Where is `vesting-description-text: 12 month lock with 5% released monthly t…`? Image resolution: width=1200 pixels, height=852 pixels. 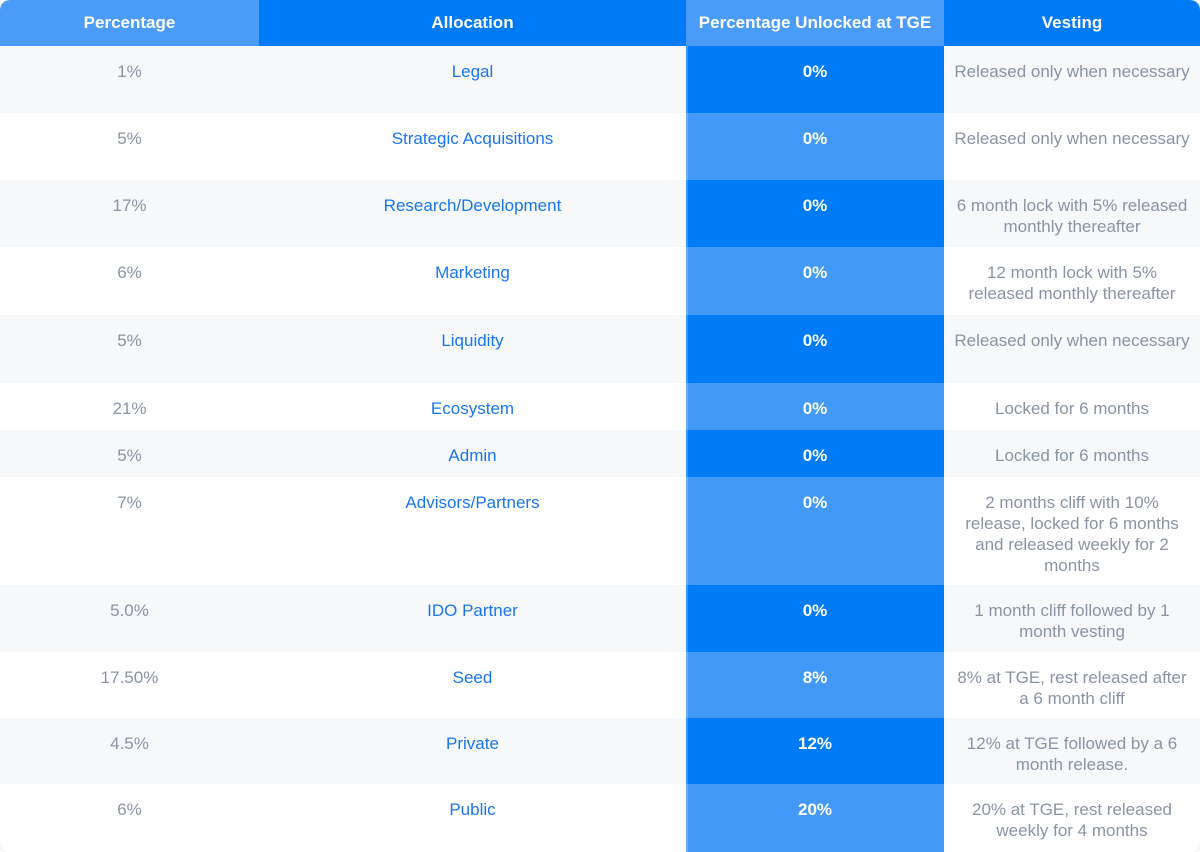 vesting-description-text: 12 month lock with 5% released monthly t… is located at coordinates (1072, 283).